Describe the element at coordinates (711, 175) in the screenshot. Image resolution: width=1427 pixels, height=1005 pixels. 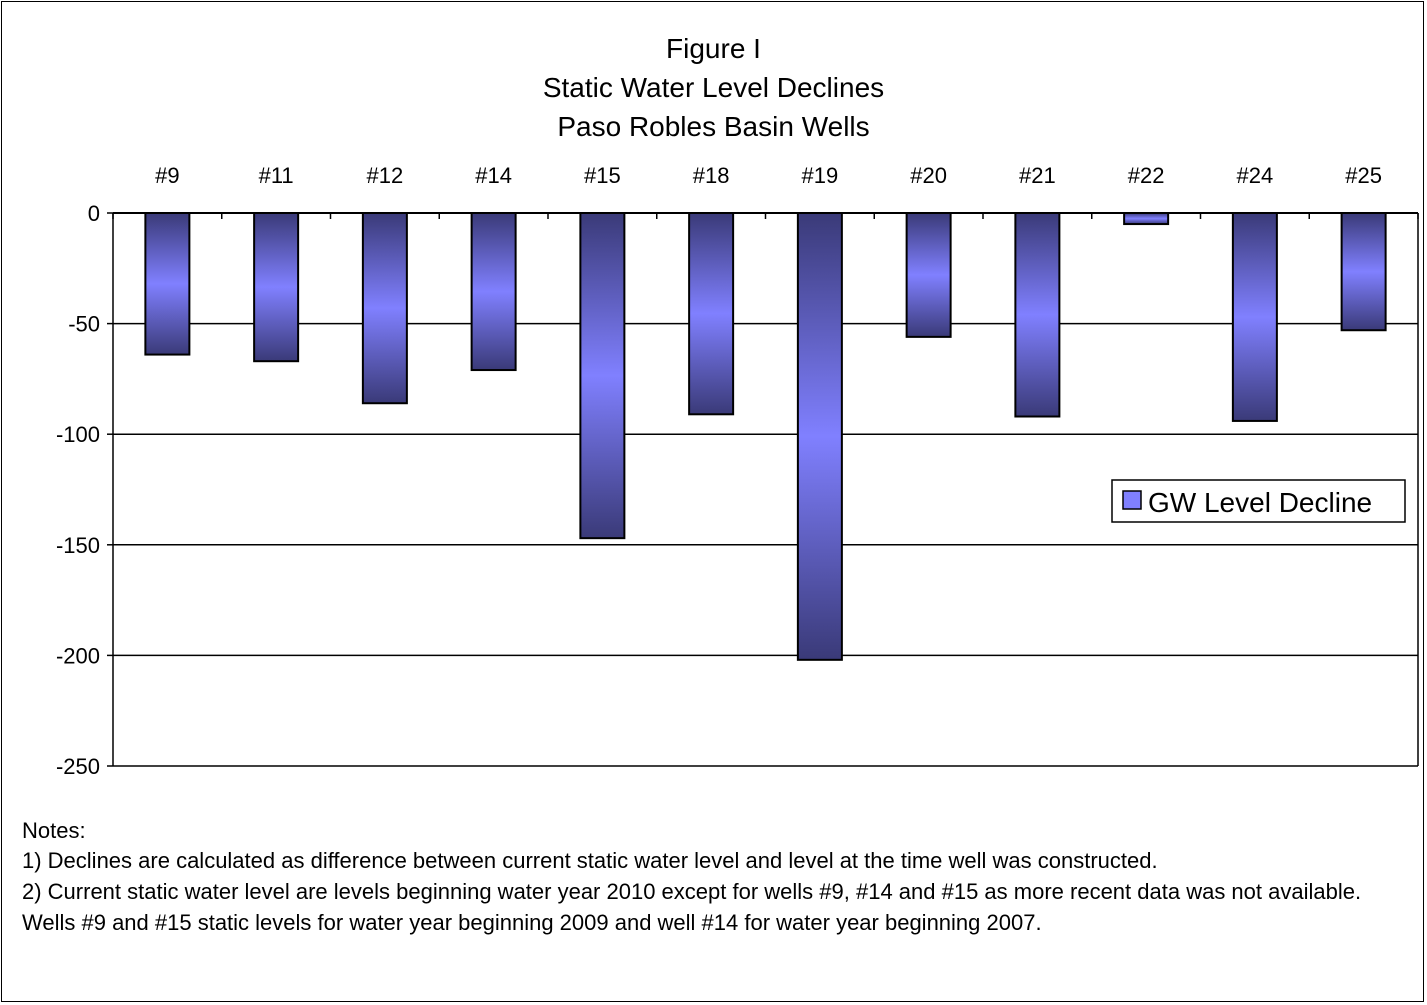
I see `x-tick-label: #18` at that location.